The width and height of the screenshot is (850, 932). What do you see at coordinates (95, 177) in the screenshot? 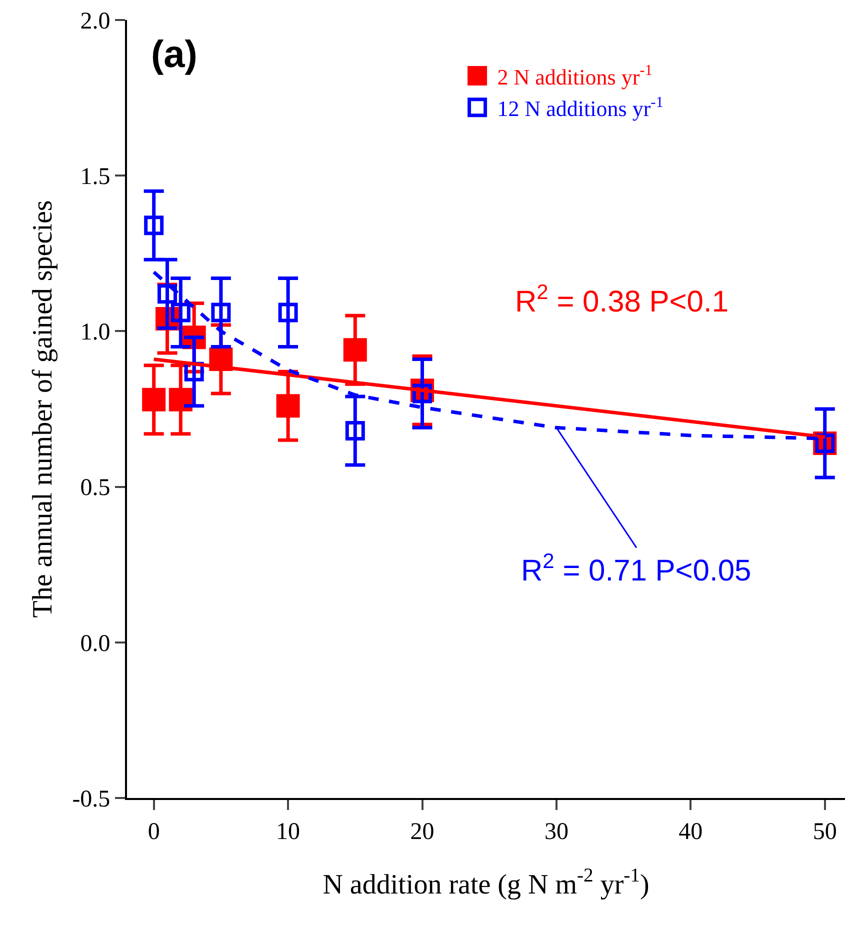
I see `y-tick-label: 1.5` at bounding box center [95, 177].